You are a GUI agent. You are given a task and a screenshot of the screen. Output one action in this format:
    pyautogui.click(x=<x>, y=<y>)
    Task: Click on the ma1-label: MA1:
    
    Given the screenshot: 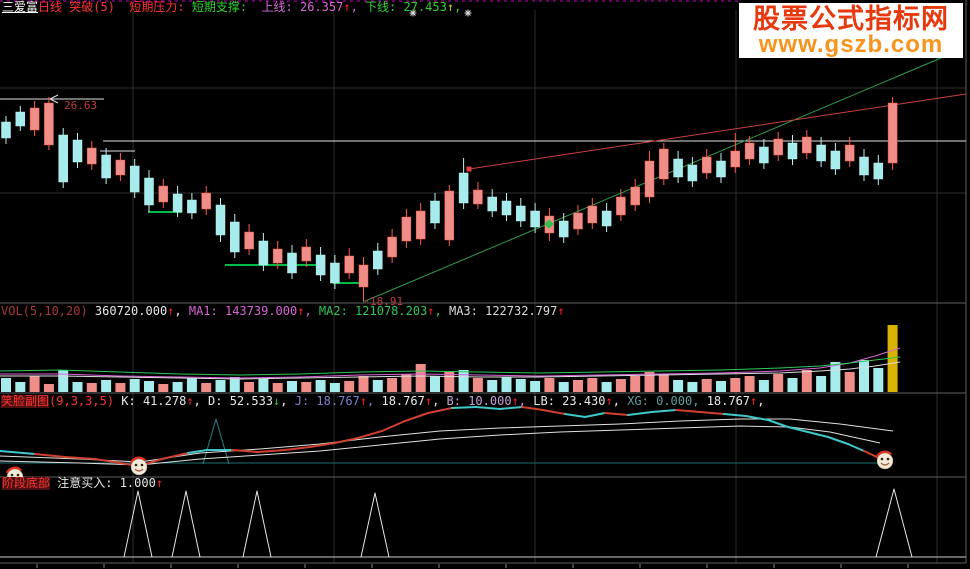 What is the action you would take?
    pyautogui.click(x=206, y=311)
    